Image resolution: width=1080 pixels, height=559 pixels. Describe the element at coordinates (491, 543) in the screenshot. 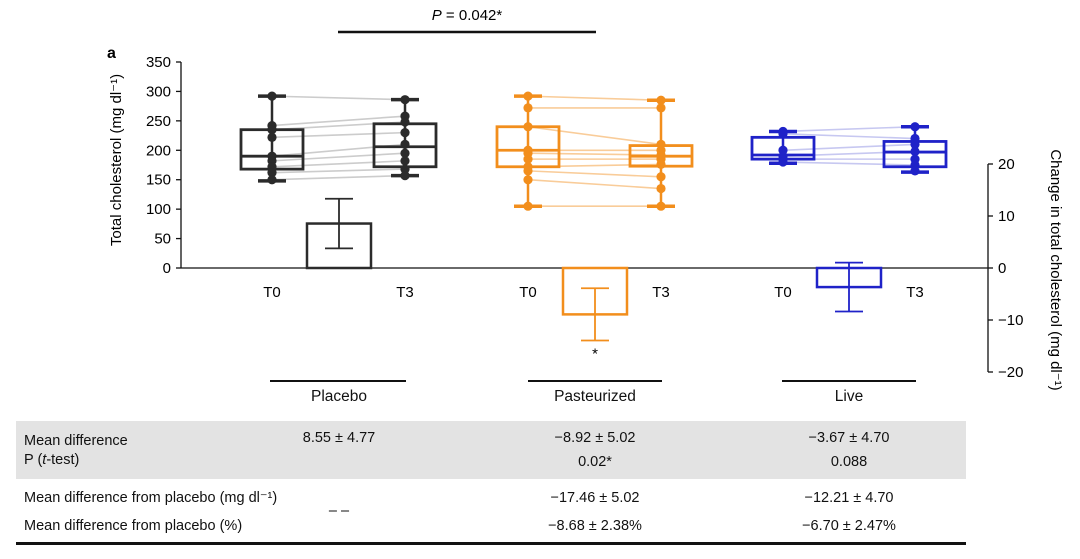

I see `table-bottom-rule` at that location.